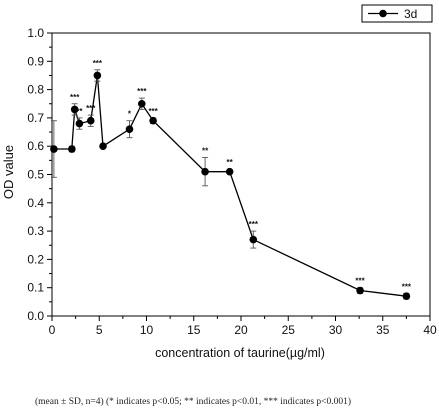  I want to click on x-tick-label: 15, so click(194, 330).